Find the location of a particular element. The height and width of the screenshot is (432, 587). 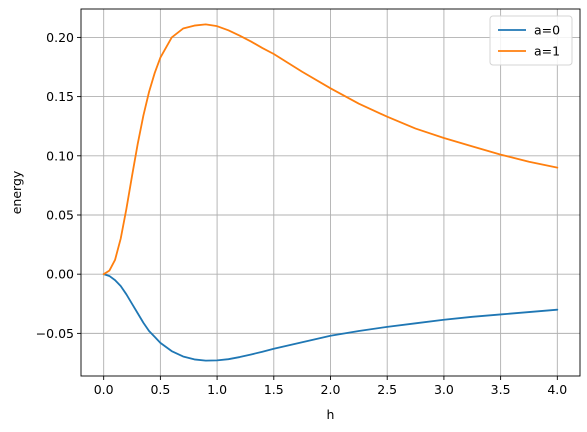

x-axis-label: h is located at coordinates (331, 414).